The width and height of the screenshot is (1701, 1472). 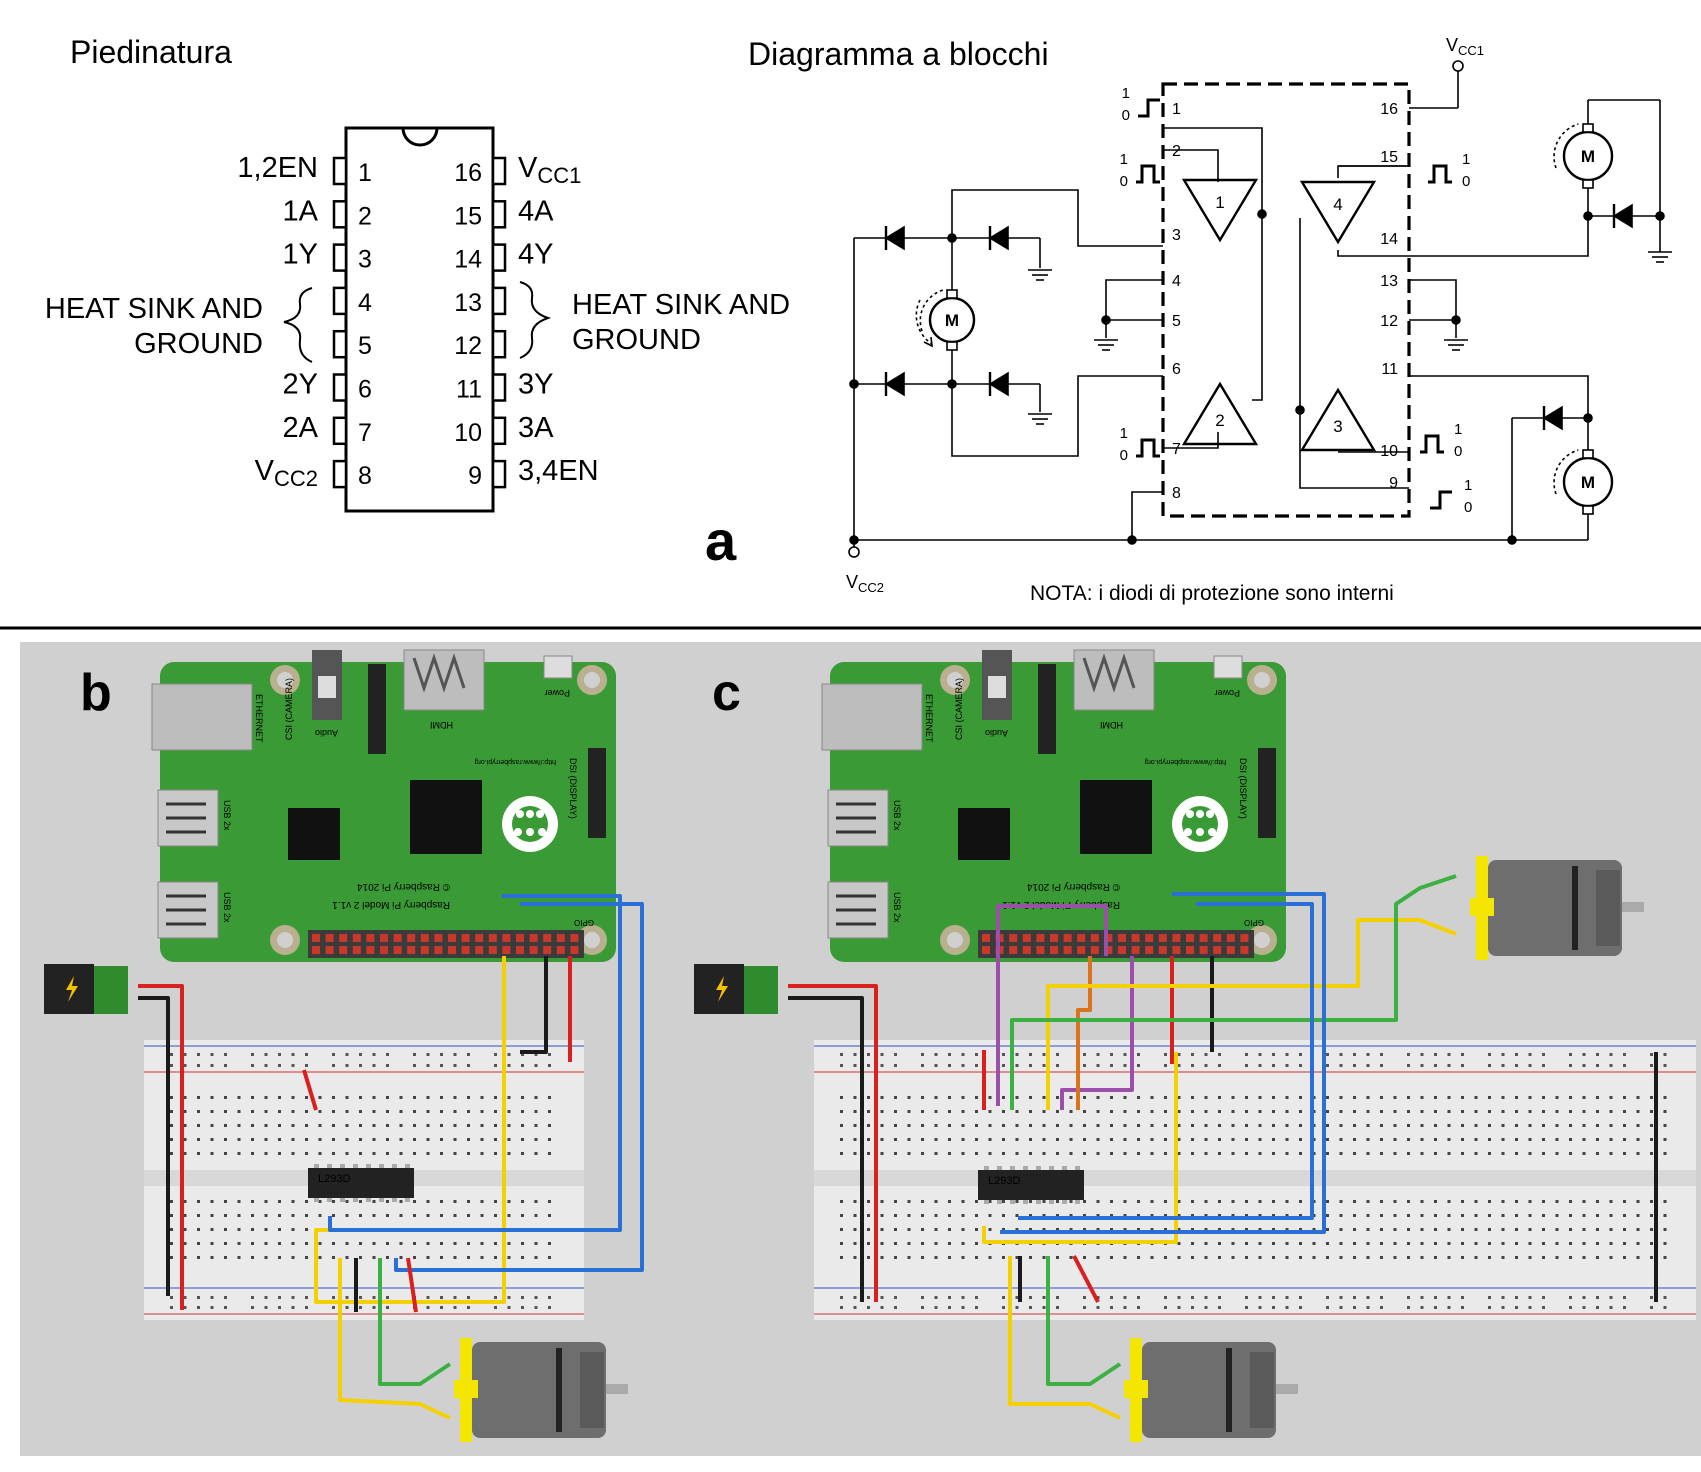 I want to click on pin-name: 2Y, so click(x=300, y=385).